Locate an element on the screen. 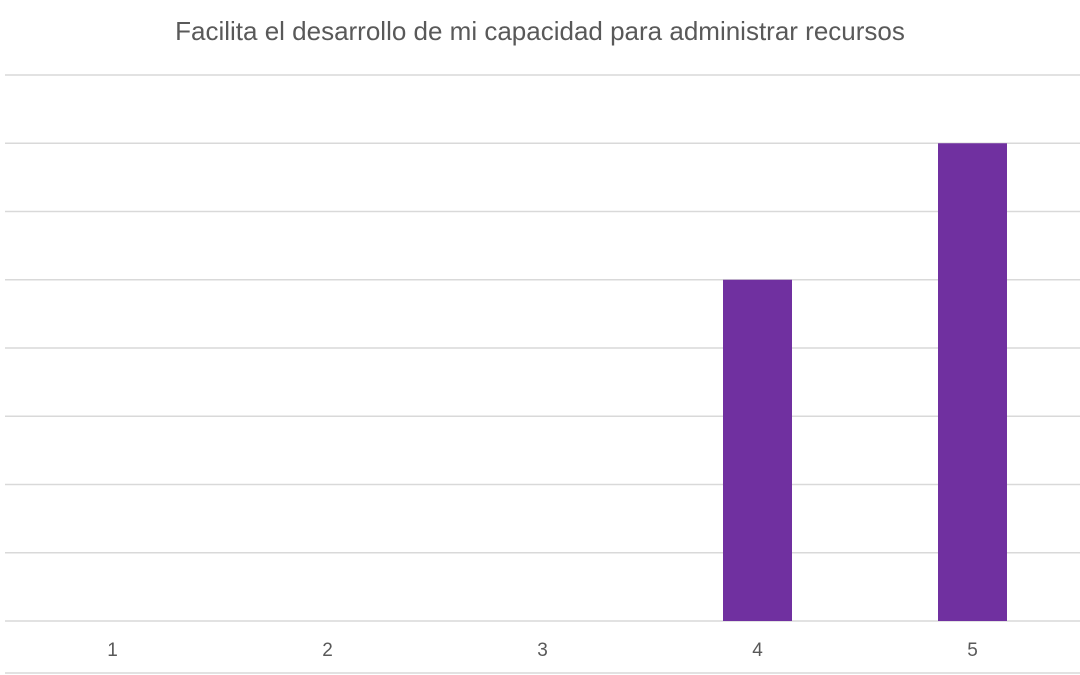 The width and height of the screenshot is (1080, 675). x-tick-label: 2 is located at coordinates (327, 650).